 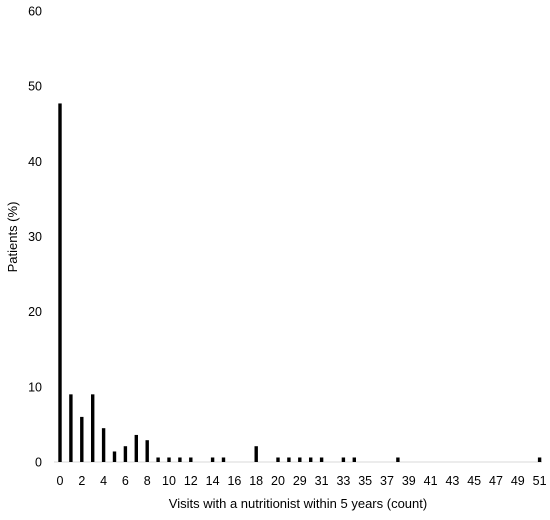 I want to click on y-axis-title: Patients (%), so click(x=12, y=237).